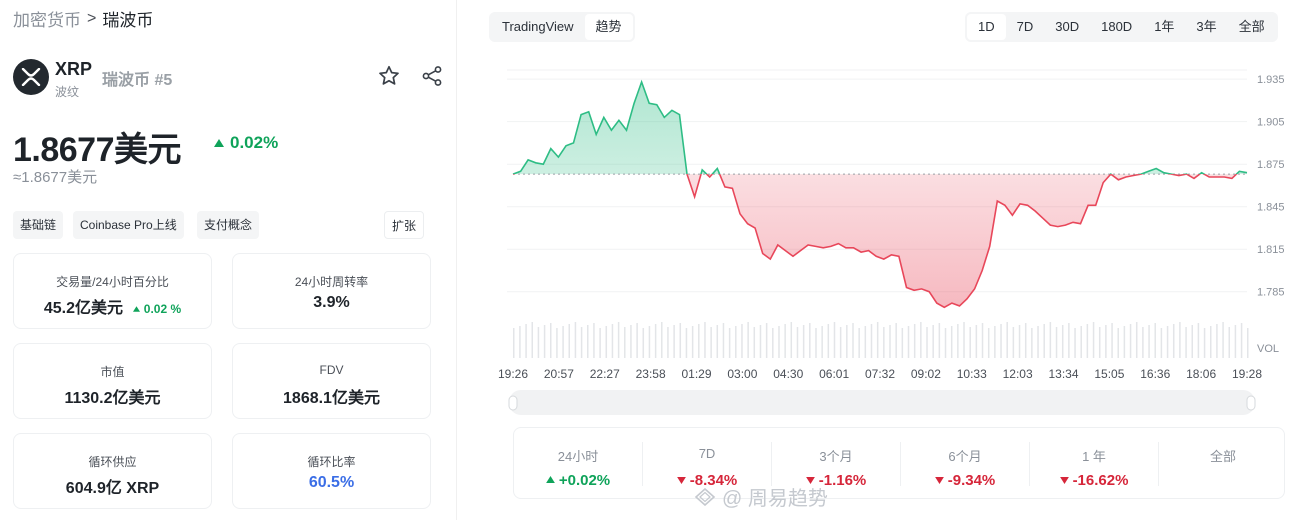 The height and width of the screenshot is (520, 1312). Describe the element at coordinates (1164, 26) in the screenshot. I see `range-1y: 1年` at that location.